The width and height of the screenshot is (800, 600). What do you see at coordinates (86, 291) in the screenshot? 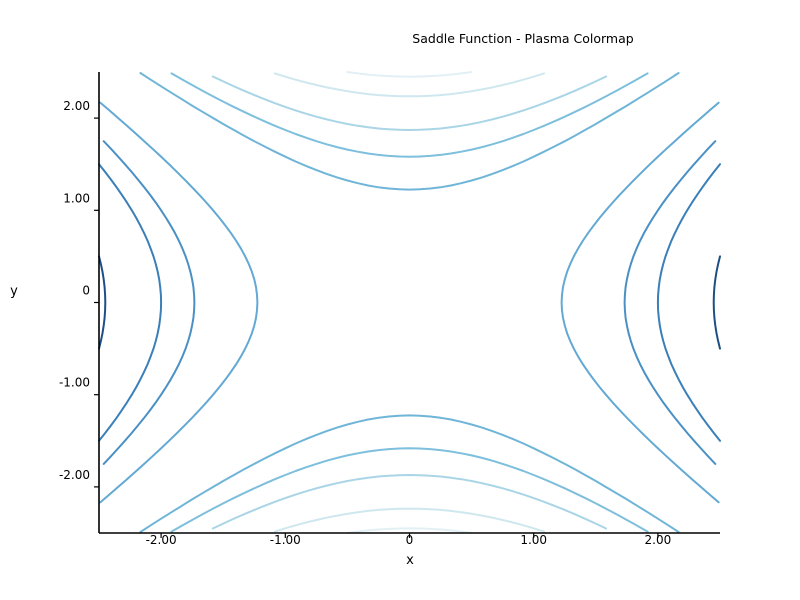
I see `y-tick-label-2: 0` at bounding box center [86, 291].